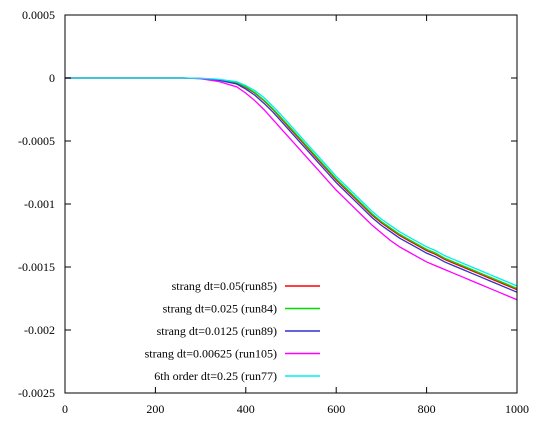 This screenshot has width=538, height=432. I want to click on y-tick-label: -0.0025, so click(36, 393).